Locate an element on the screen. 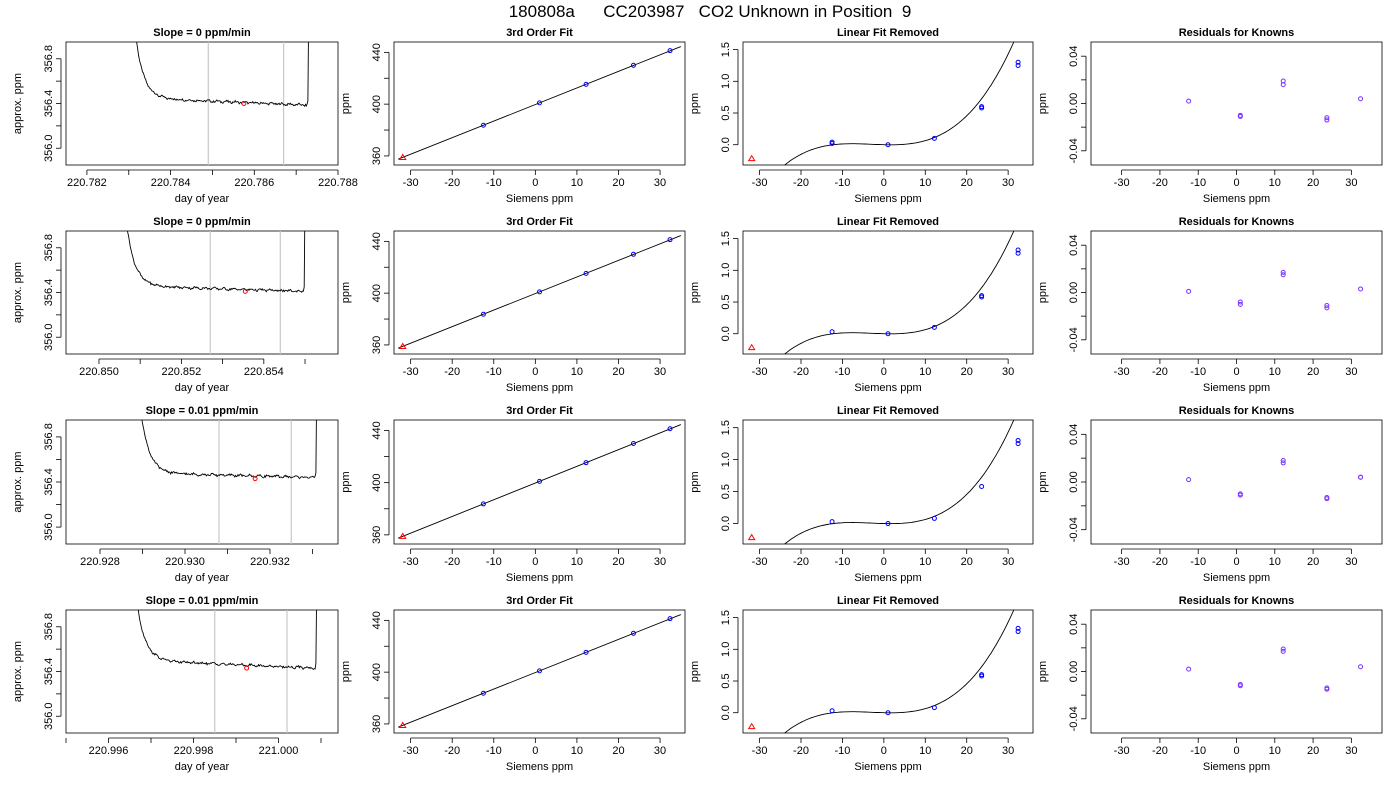  y-tick-label: 0.0 is located at coordinates (726, 144).